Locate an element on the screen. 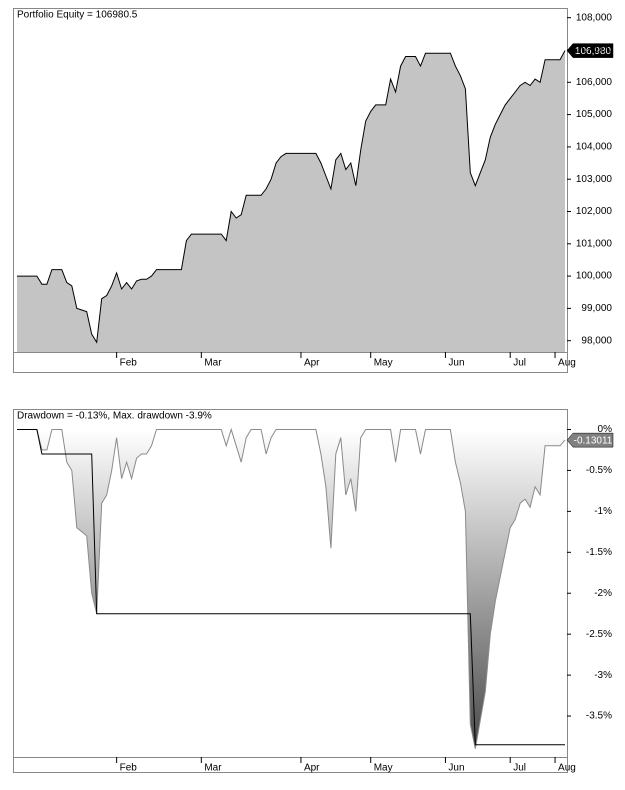 The width and height of the screenshot is (625, 790). y-tick-label: 107,000 is located at coordinates (594, 50).